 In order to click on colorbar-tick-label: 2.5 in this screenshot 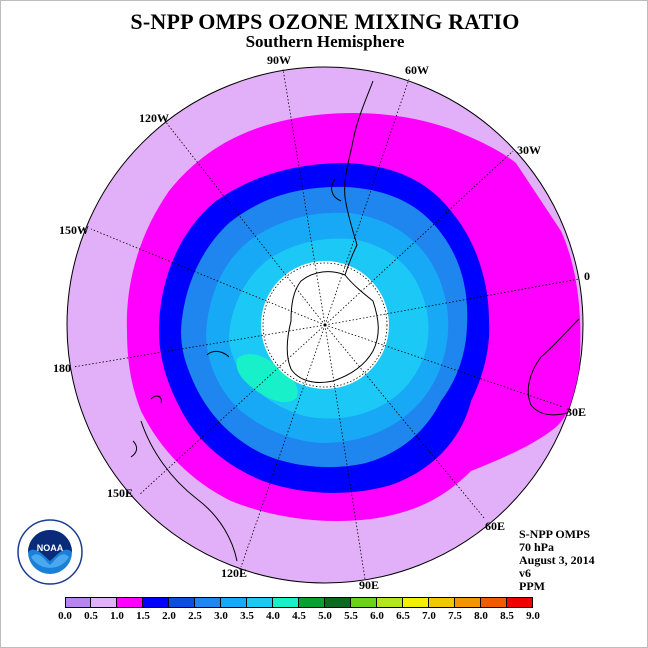, I will do `click(195, 616)`.